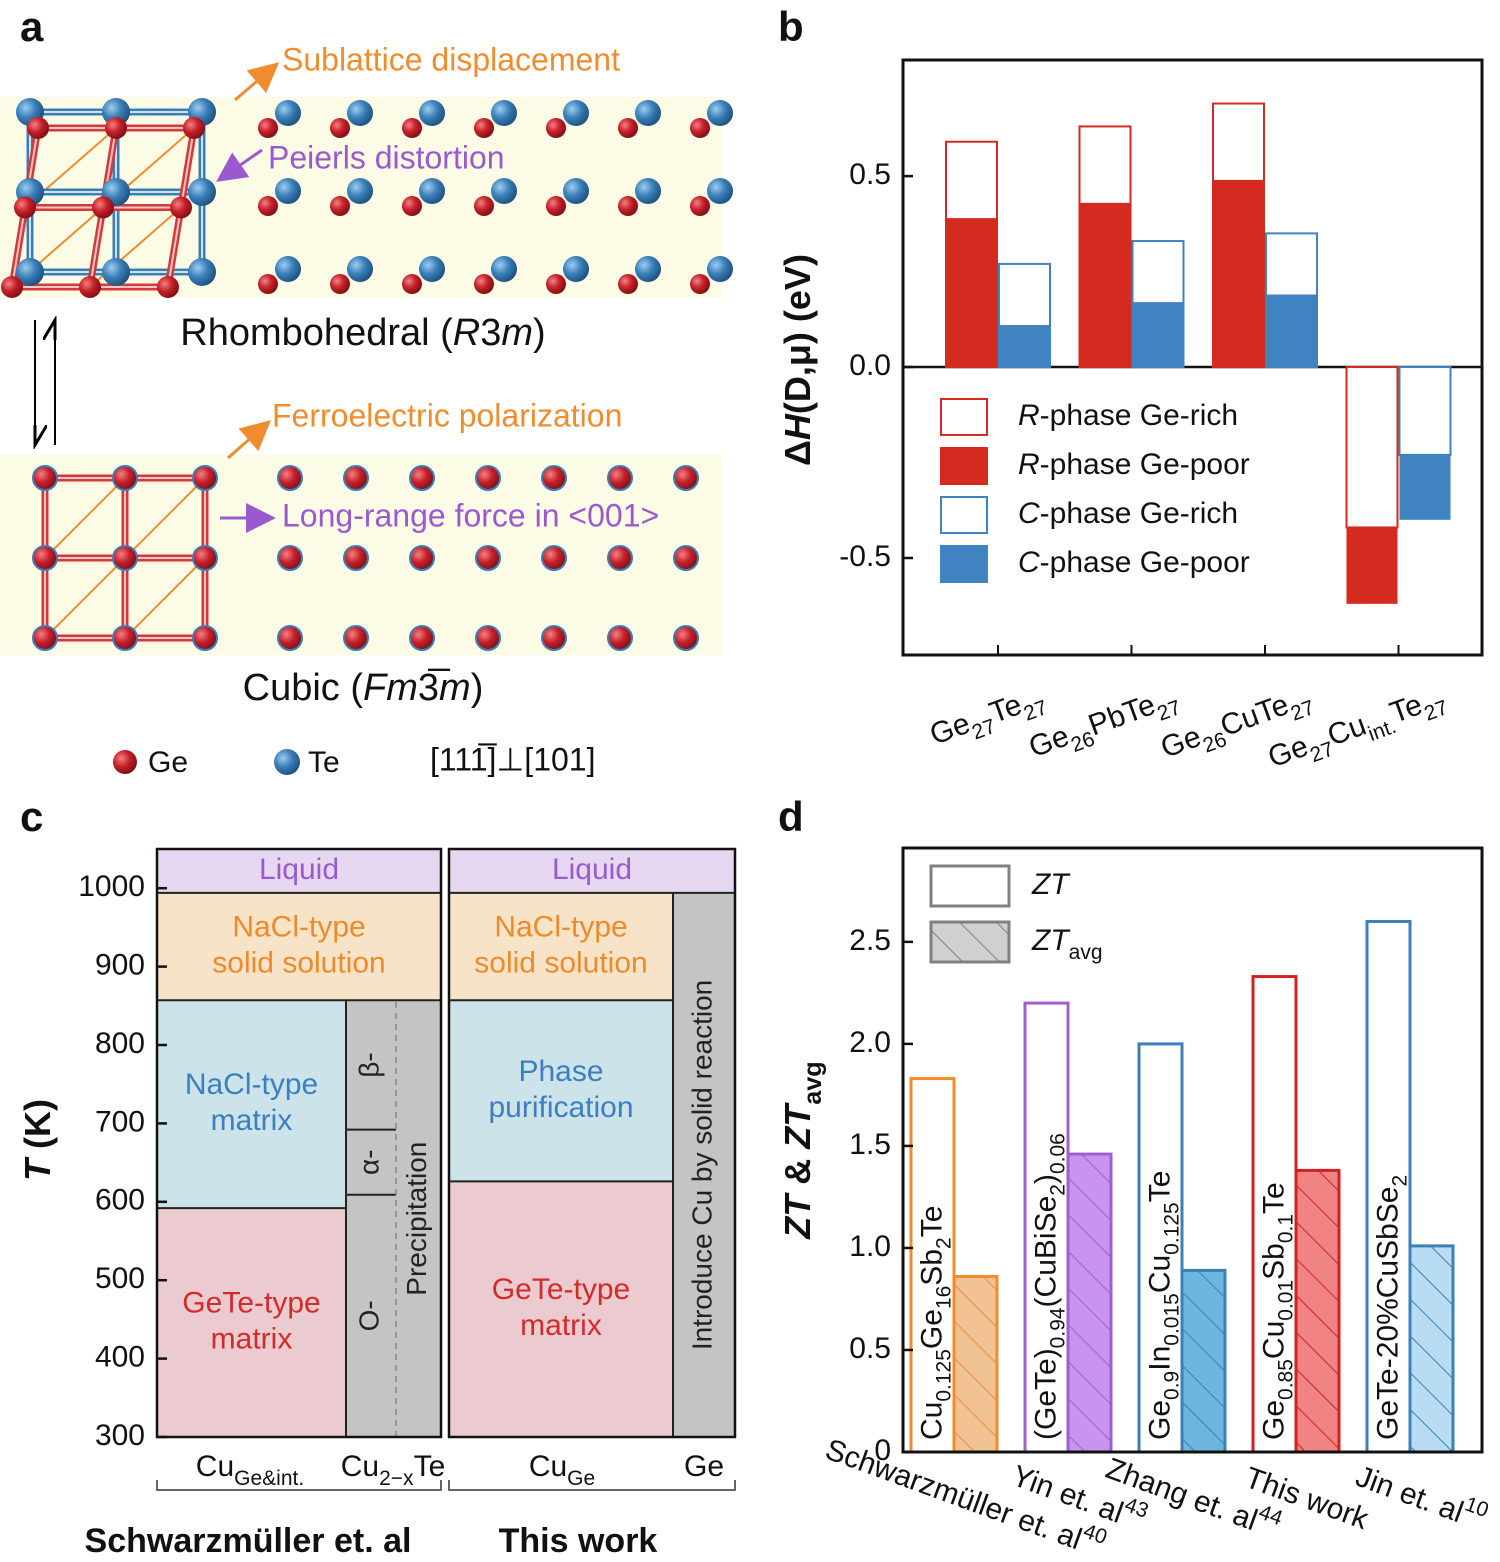  Describe the element at coordinates (1421, 1495) in the screenshot. I see `x-tick-label: Jin et. al10` at that location.